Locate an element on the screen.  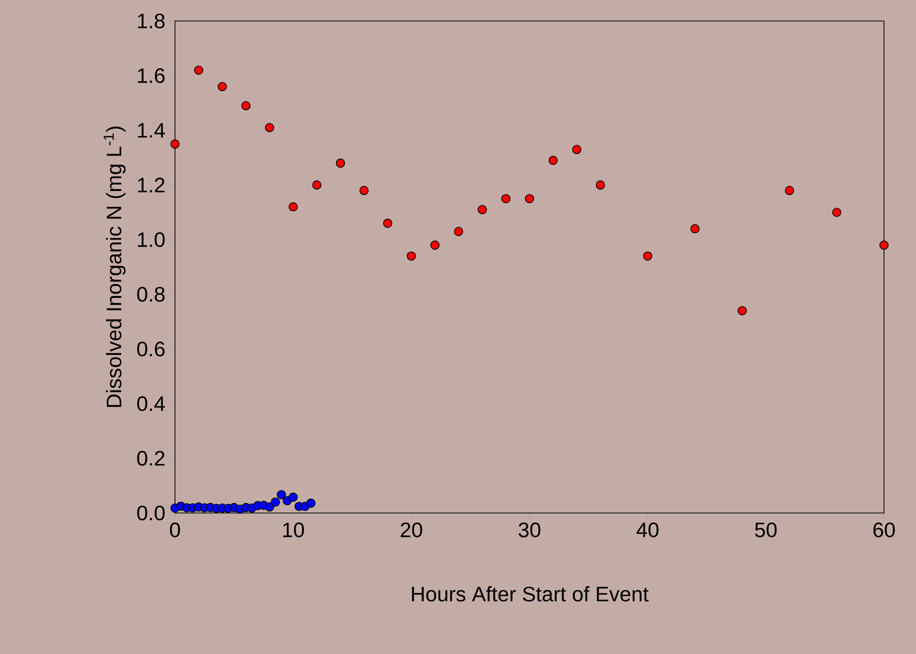
y-tick-label: 0.2 is located at coordinates (150, 458).